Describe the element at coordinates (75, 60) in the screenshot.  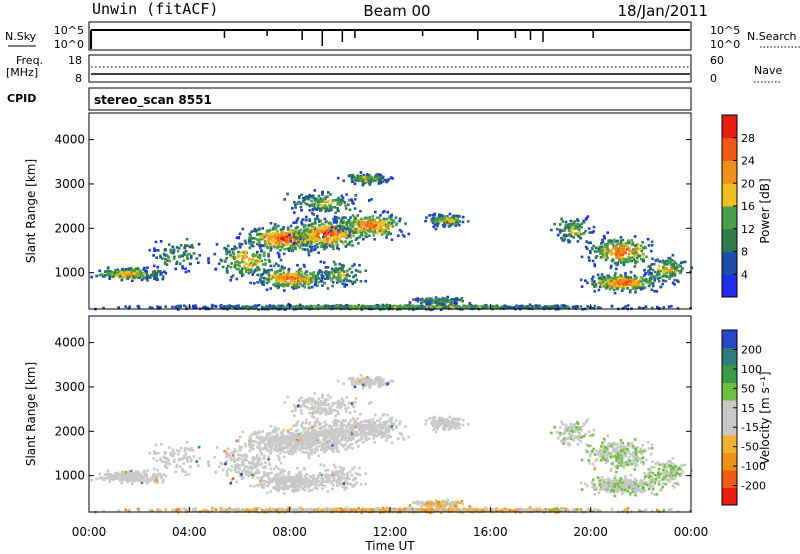
I see `freq-tick-top: 18` at that location.